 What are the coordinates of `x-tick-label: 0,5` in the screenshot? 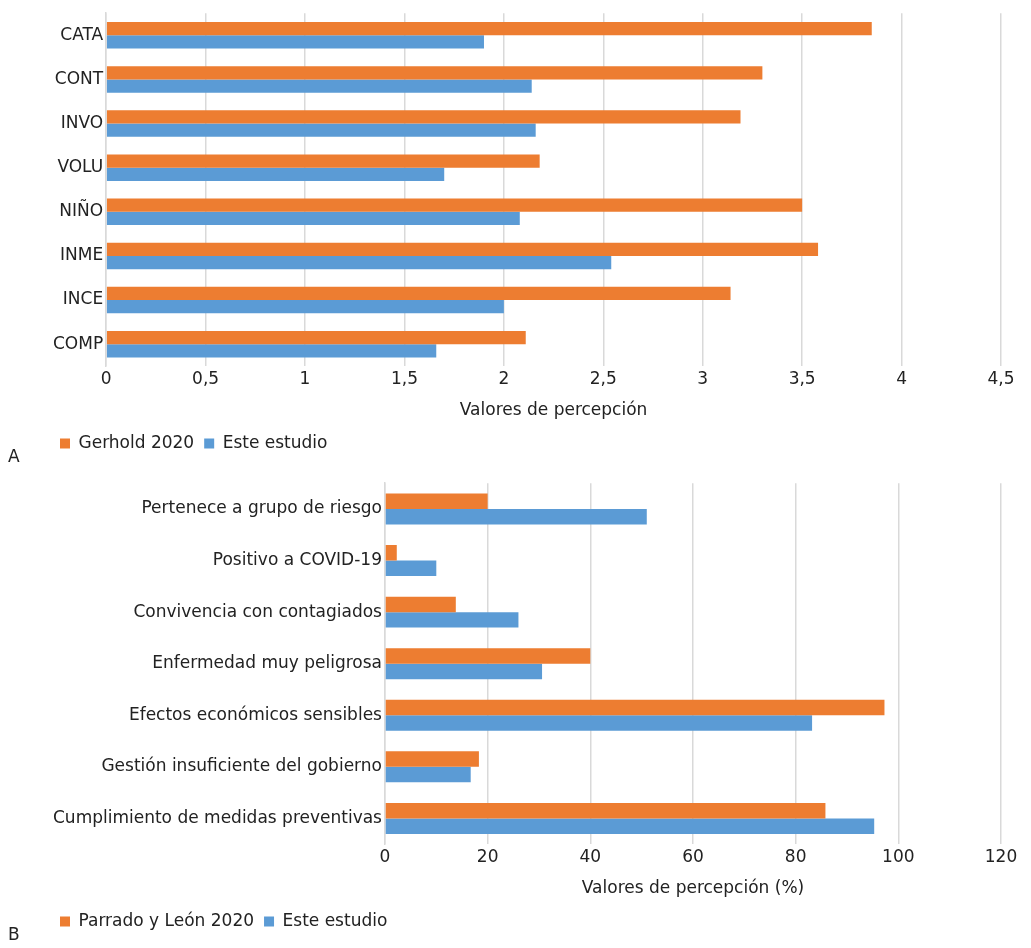 It's located at (206, 377).